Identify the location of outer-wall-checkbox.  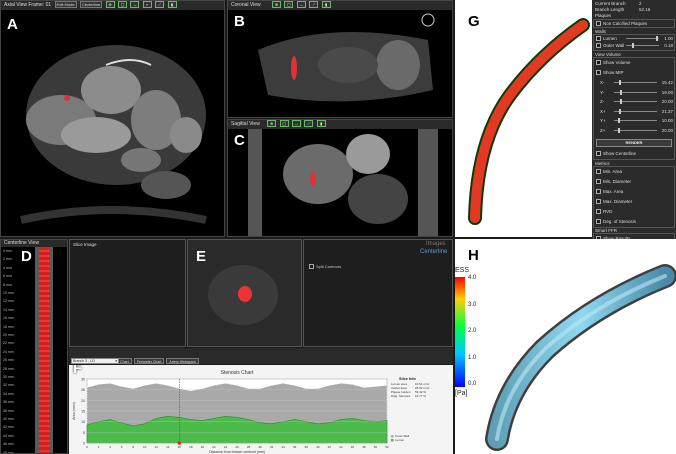
(598, 46).